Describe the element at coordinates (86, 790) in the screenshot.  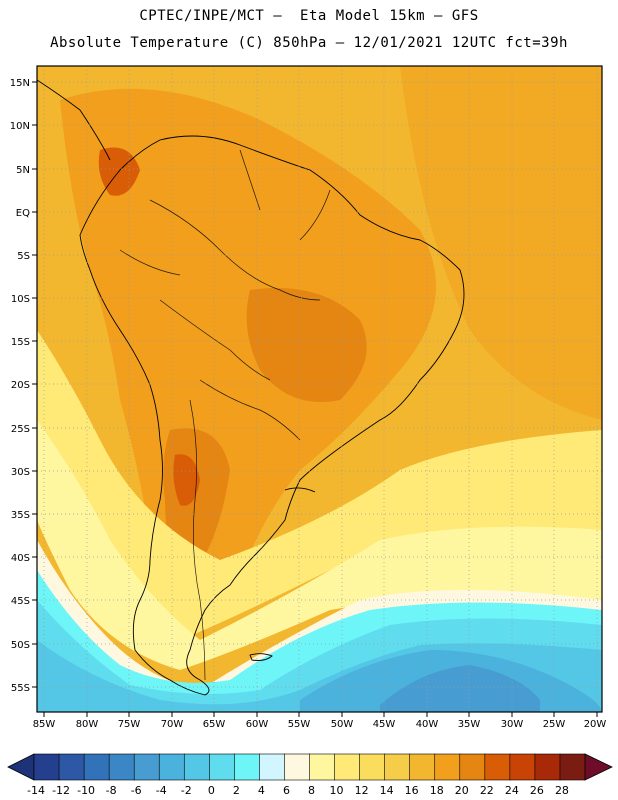
I see `colorbar-label: -10` at that location.